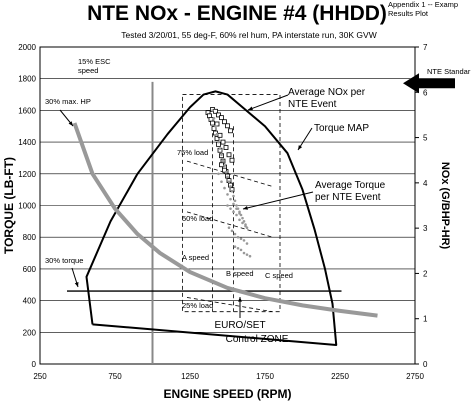 Image resolution: width=474 pixels, height=404 pixels. What do you see at coordinates (340, 376) in the screenshot?
I see `x-tick-label: 2250` at bounding box center [340, 376].